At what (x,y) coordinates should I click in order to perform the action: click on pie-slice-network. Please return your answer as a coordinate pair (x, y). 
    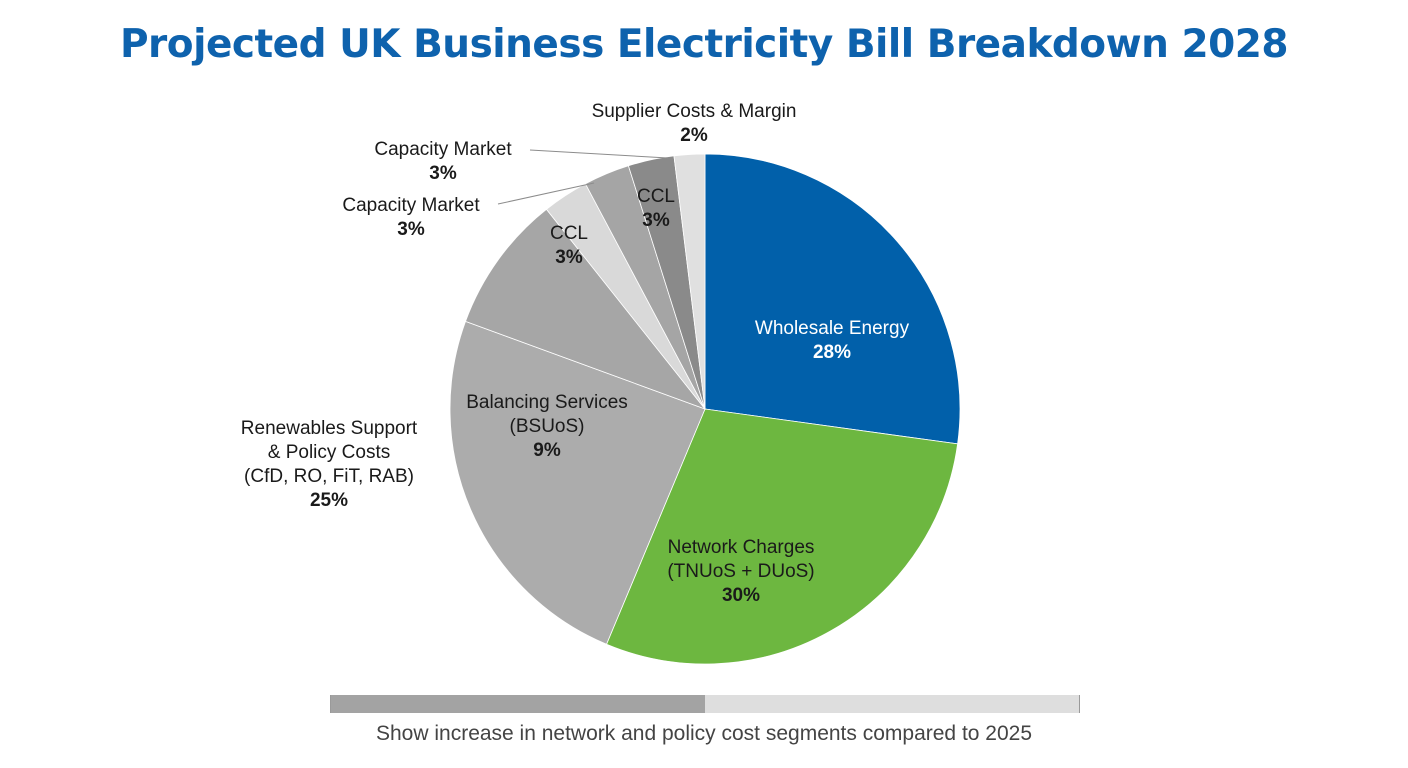
    Looking at the image, I should click on (782, 536).